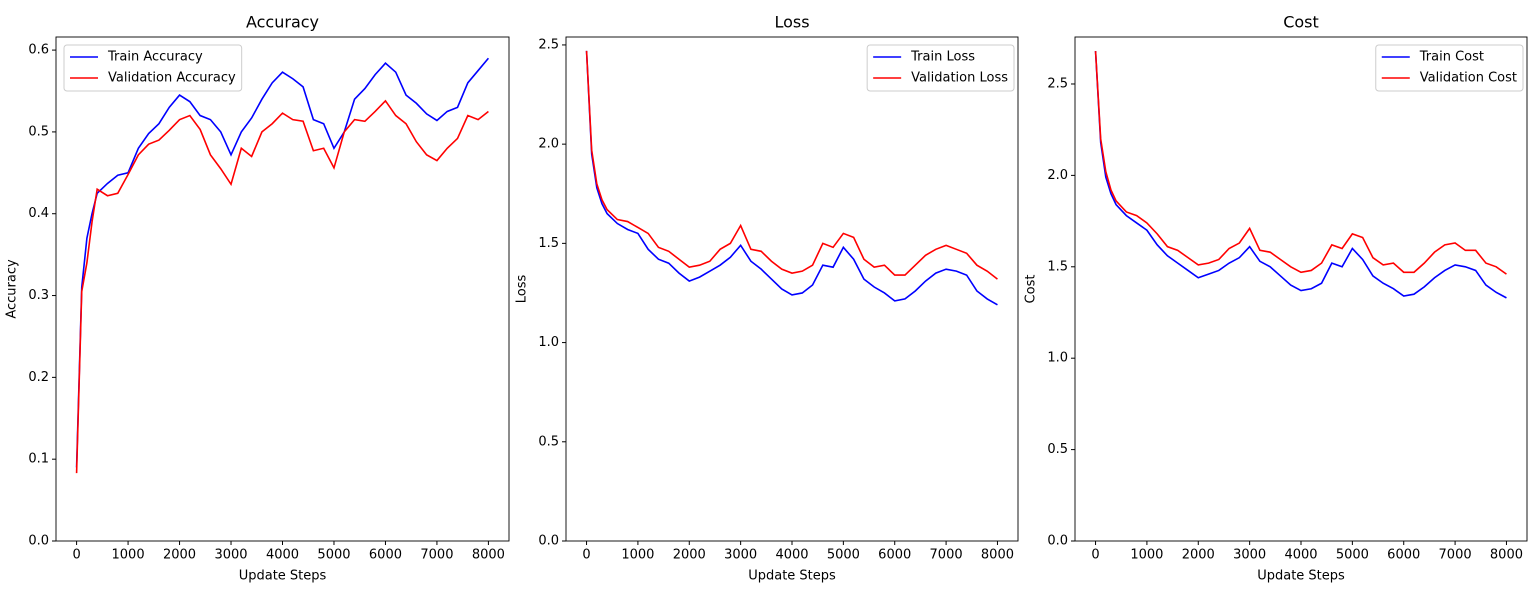  What do you see at coordinates (1301, 22) in the screenshot?
I see `chart-title: Cost` at bounding box center [1301, 22].